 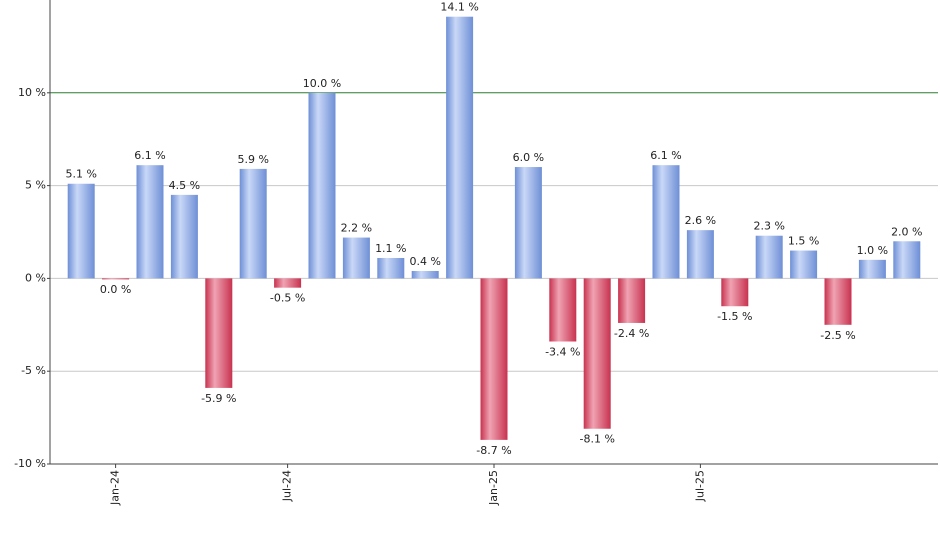 What do you see at coordinates (80, 174) in the screenshot?
I see `value-label: 5.1 %` at bounding box center [80, 174].